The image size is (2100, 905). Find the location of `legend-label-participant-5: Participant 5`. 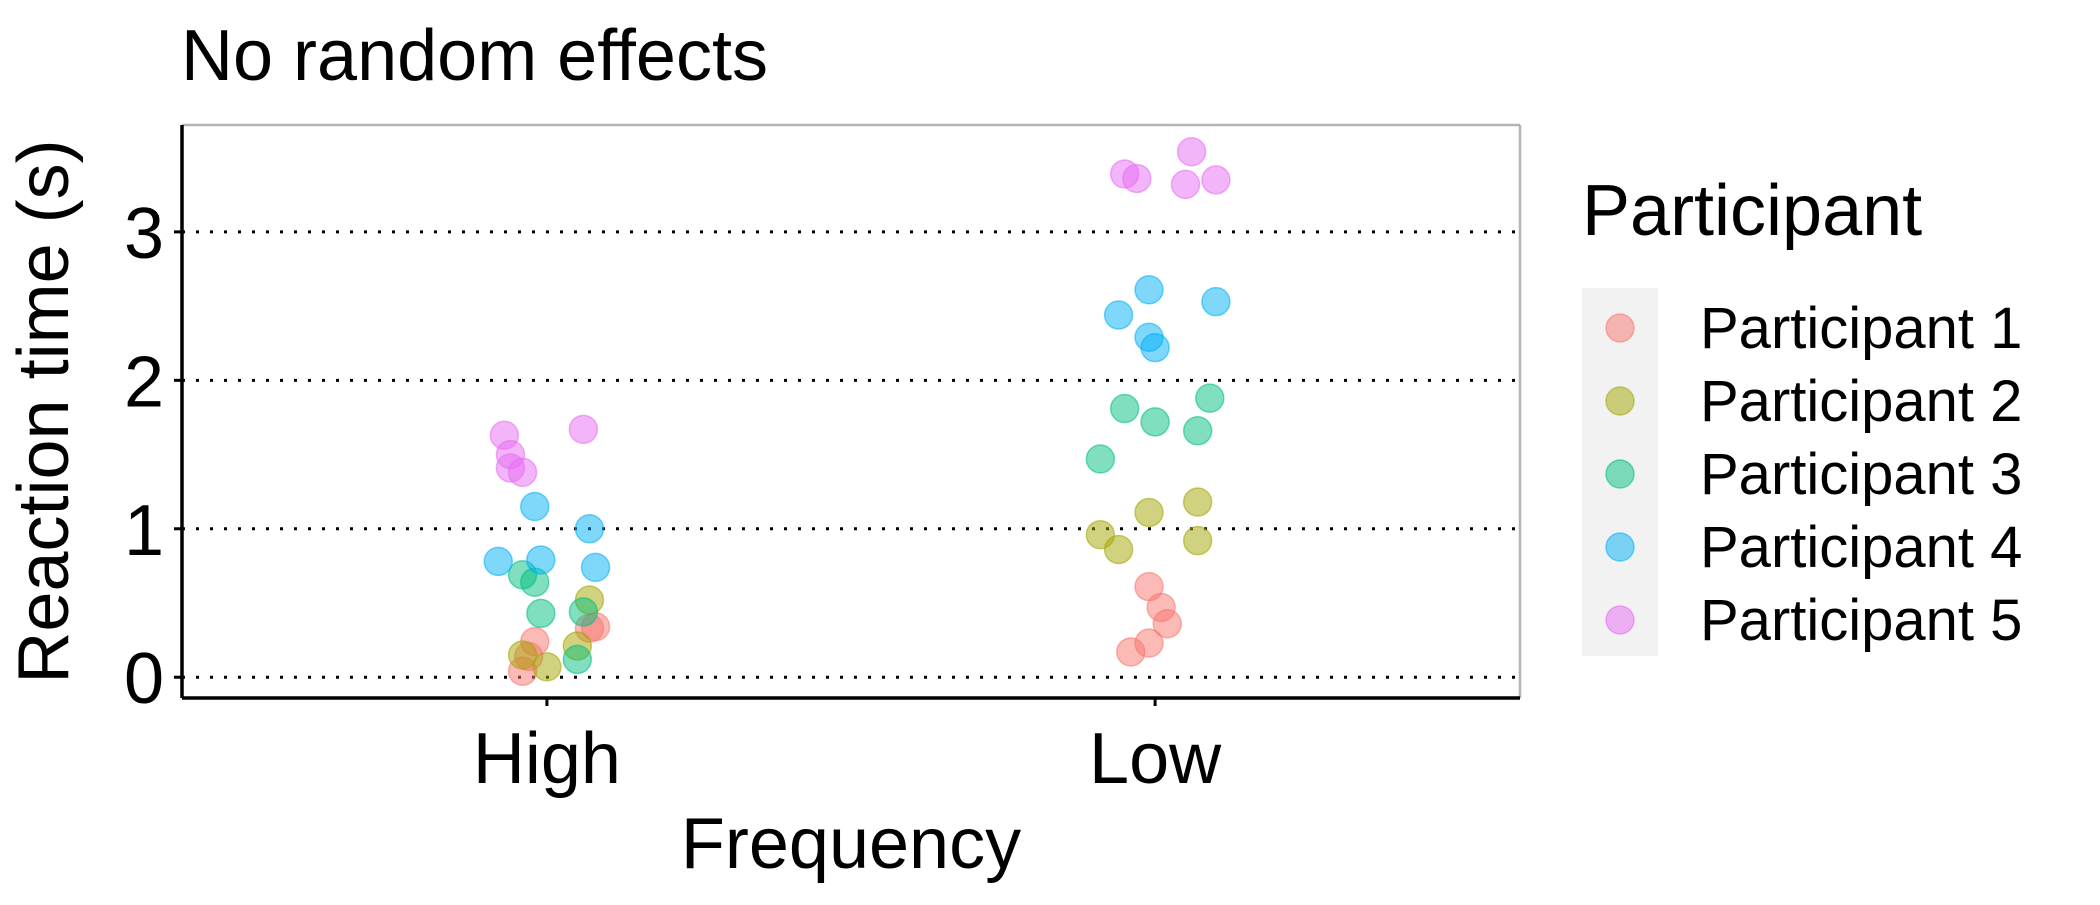

legend-label-participant-5: Participant 5 is located at coordinates (1861, 620).